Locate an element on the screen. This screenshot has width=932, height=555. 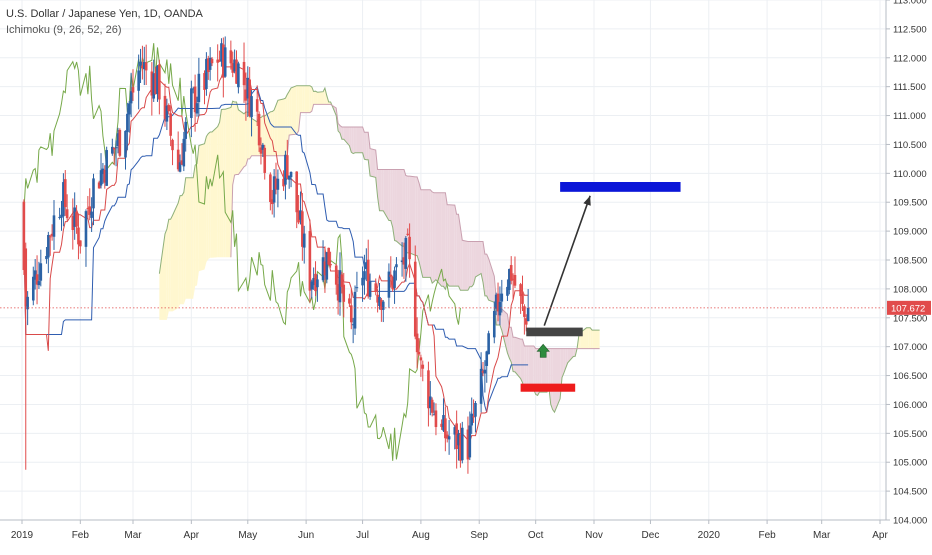
x-tick-label: Aug is located at coordinates (421, 535).